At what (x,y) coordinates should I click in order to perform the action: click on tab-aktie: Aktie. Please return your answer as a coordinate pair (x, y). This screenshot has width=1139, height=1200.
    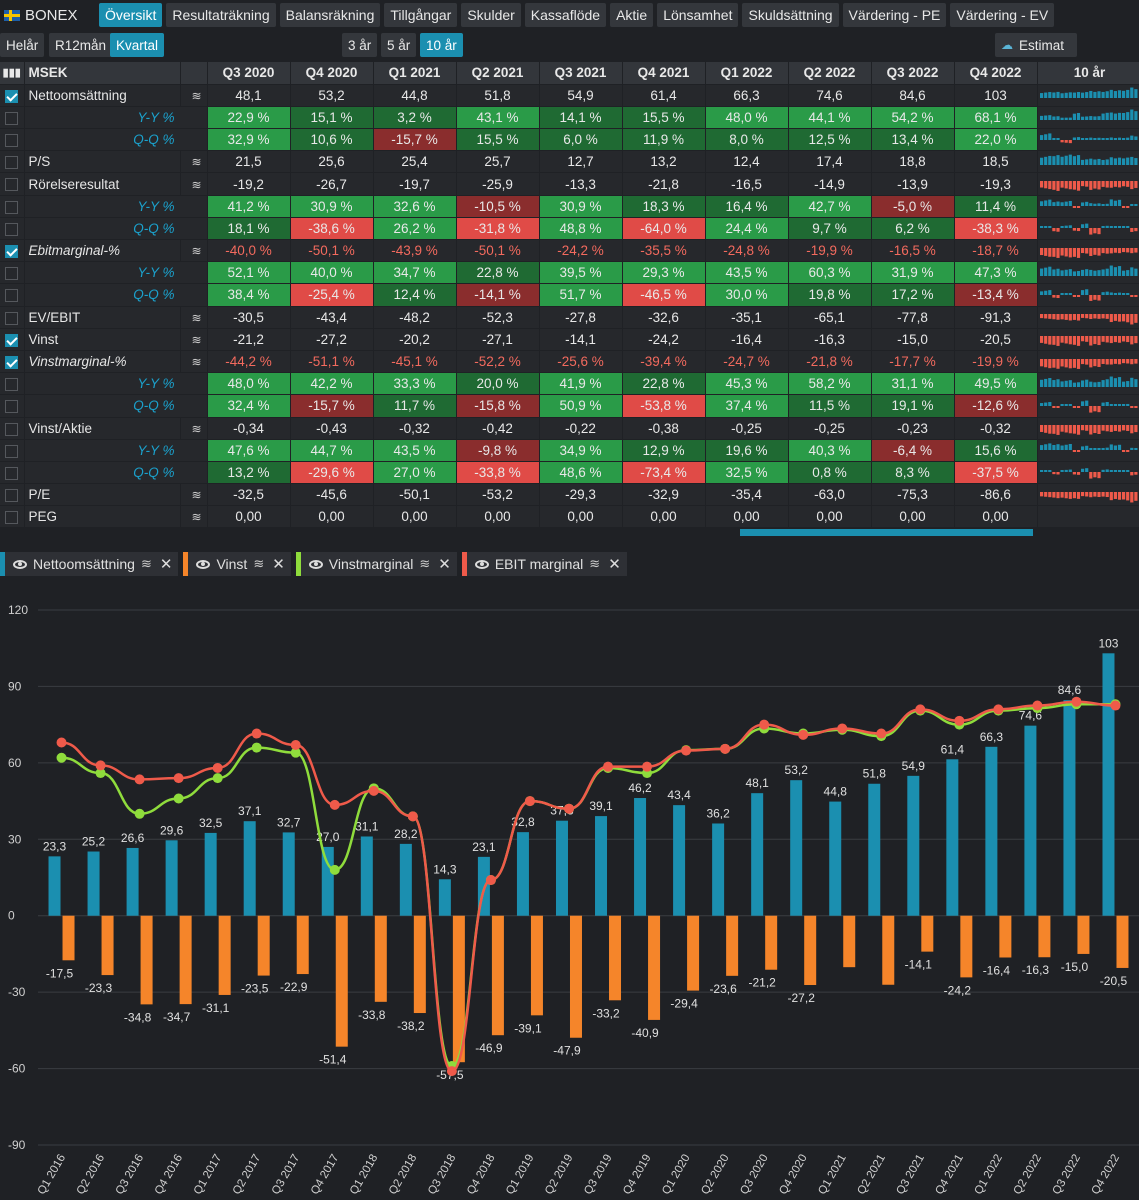
    Looking at the image, I should click on (632, 15).